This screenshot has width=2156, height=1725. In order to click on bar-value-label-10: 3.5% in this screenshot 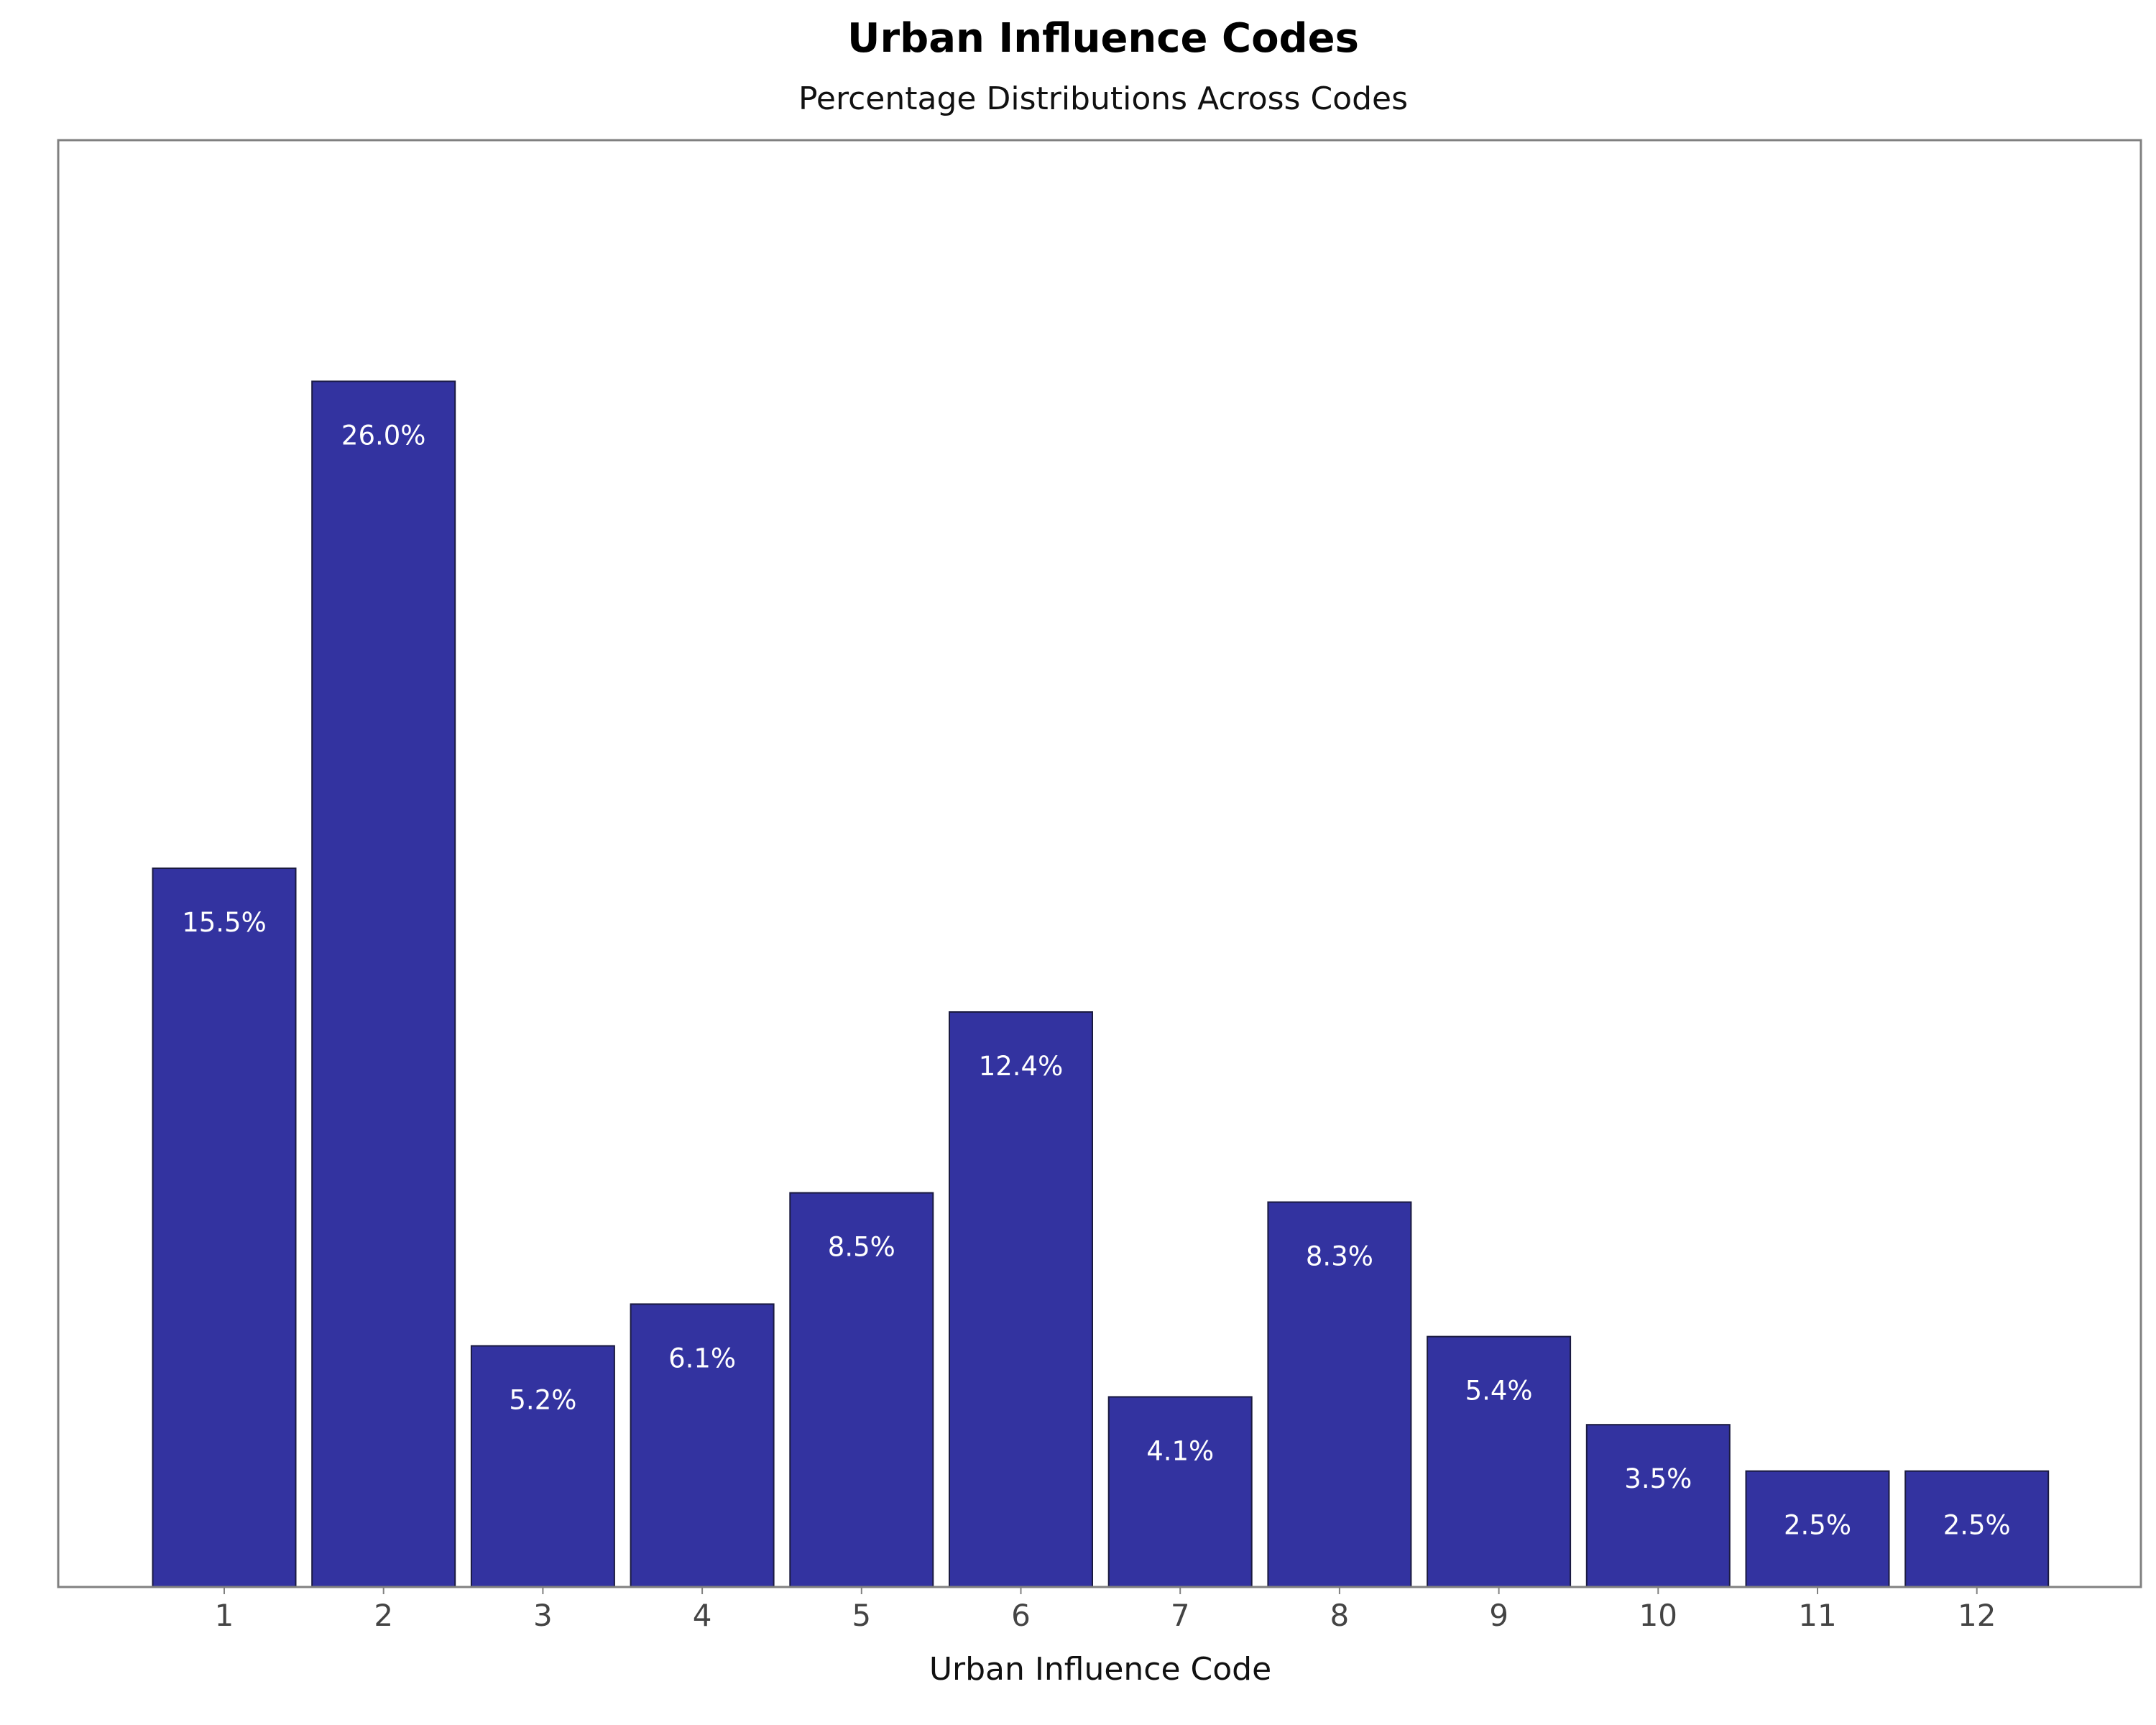, I will do `click(1658, 1478)`.